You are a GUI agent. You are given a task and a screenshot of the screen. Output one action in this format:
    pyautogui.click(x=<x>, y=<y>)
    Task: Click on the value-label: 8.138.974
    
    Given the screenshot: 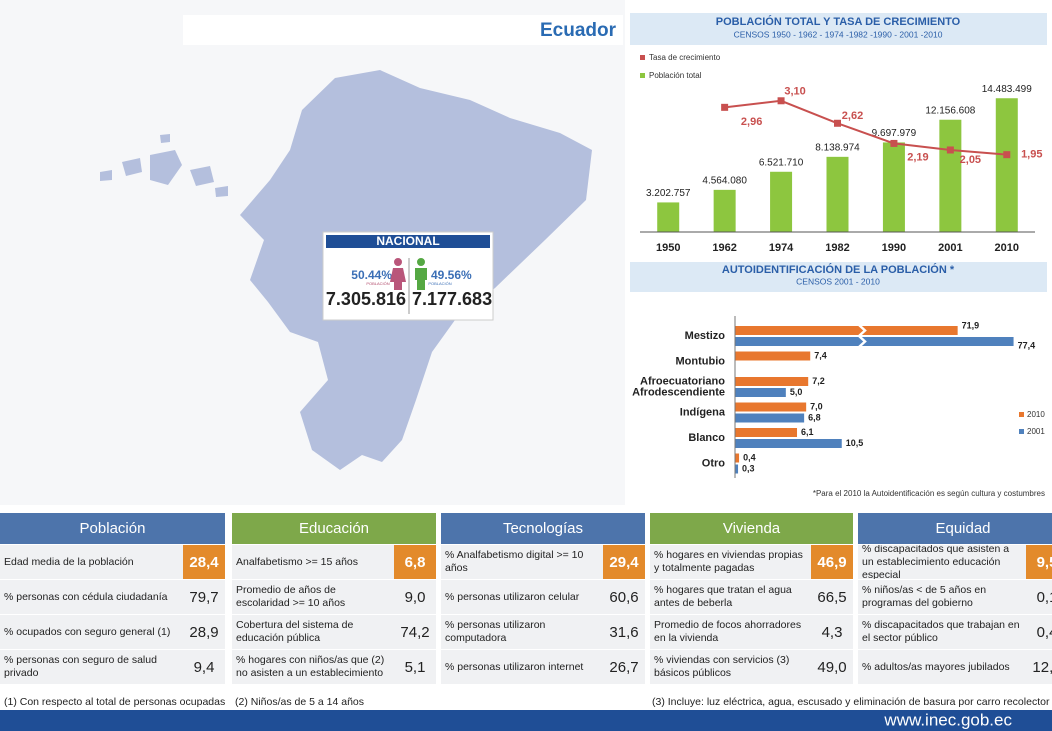 What is the action you would take?
    pyautogui.click(x=837, y=147)
    